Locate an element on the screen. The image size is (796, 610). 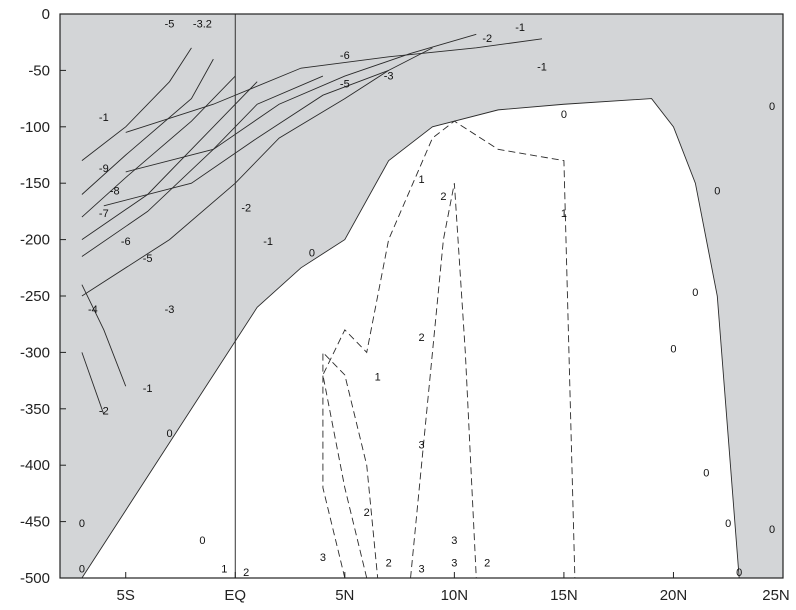
y-tick-label: -500 is located at coordinates (35, 578).